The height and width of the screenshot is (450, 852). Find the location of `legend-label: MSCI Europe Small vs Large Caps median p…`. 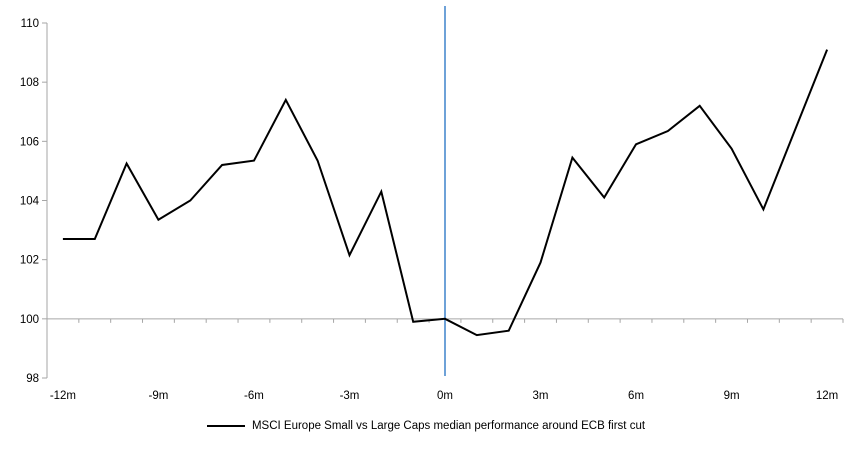

legend-label: MSCI Europe Small vs Large Caps median p… is located at coordinates (448, 426).